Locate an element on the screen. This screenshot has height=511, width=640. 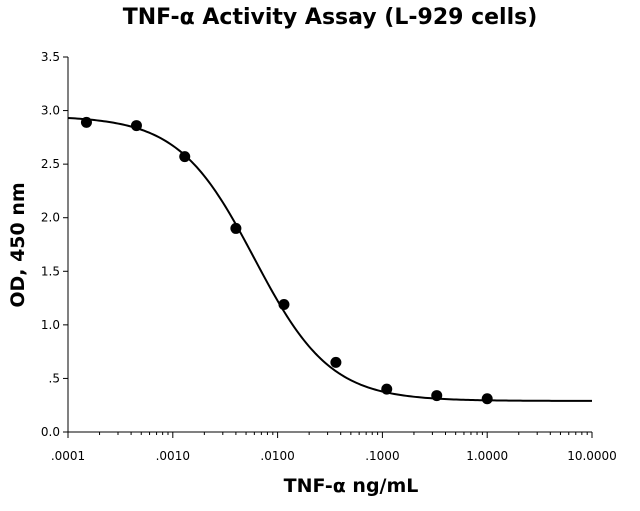
x-tick-label: .1000 is located at coordinates (382, 456).